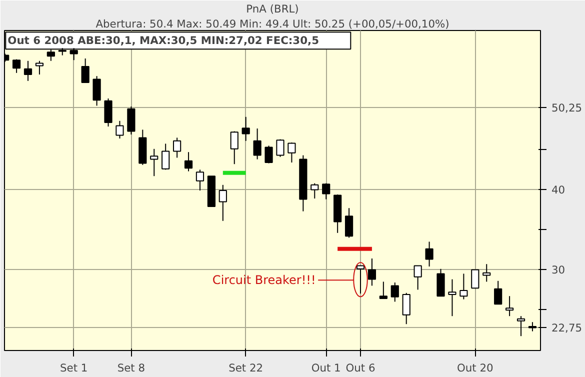  What do you see at coordinates (264, 280) in the screenshot?
I see `annotation: Circuit Breaker!!!` at bounding box center [264, 280].